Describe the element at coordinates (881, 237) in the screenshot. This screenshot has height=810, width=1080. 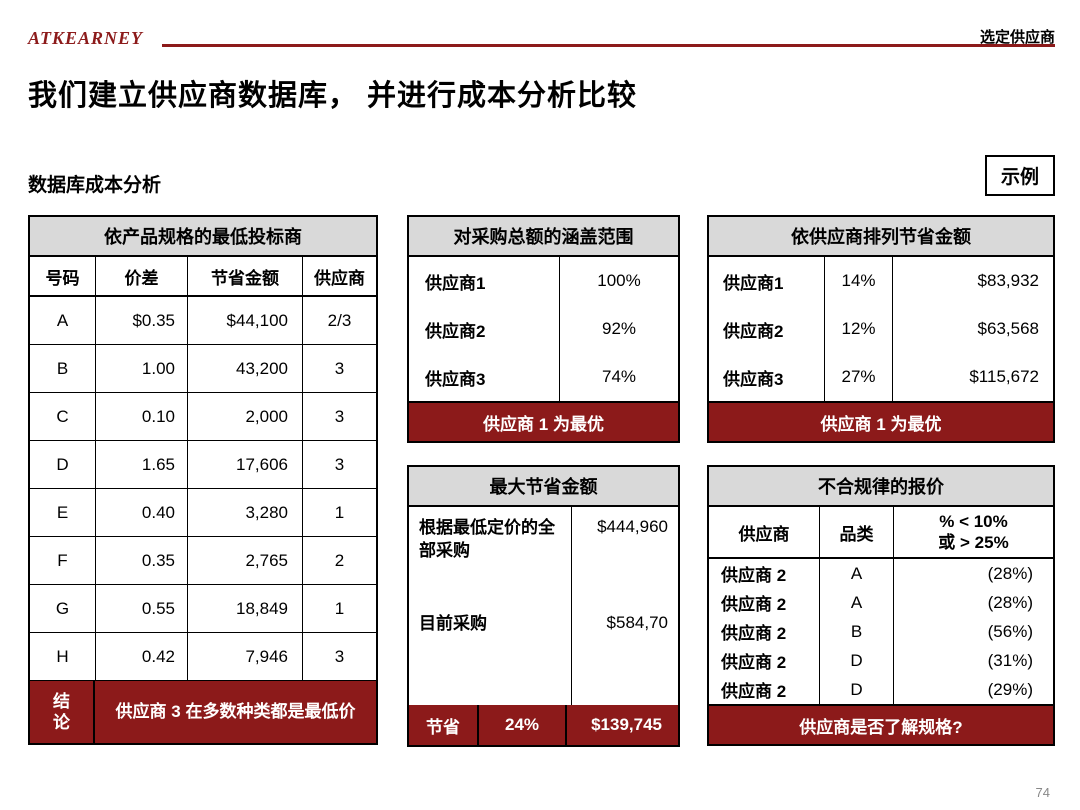
I see `supplier-savings-table-title: 依供应商排列节省金额` at that location.